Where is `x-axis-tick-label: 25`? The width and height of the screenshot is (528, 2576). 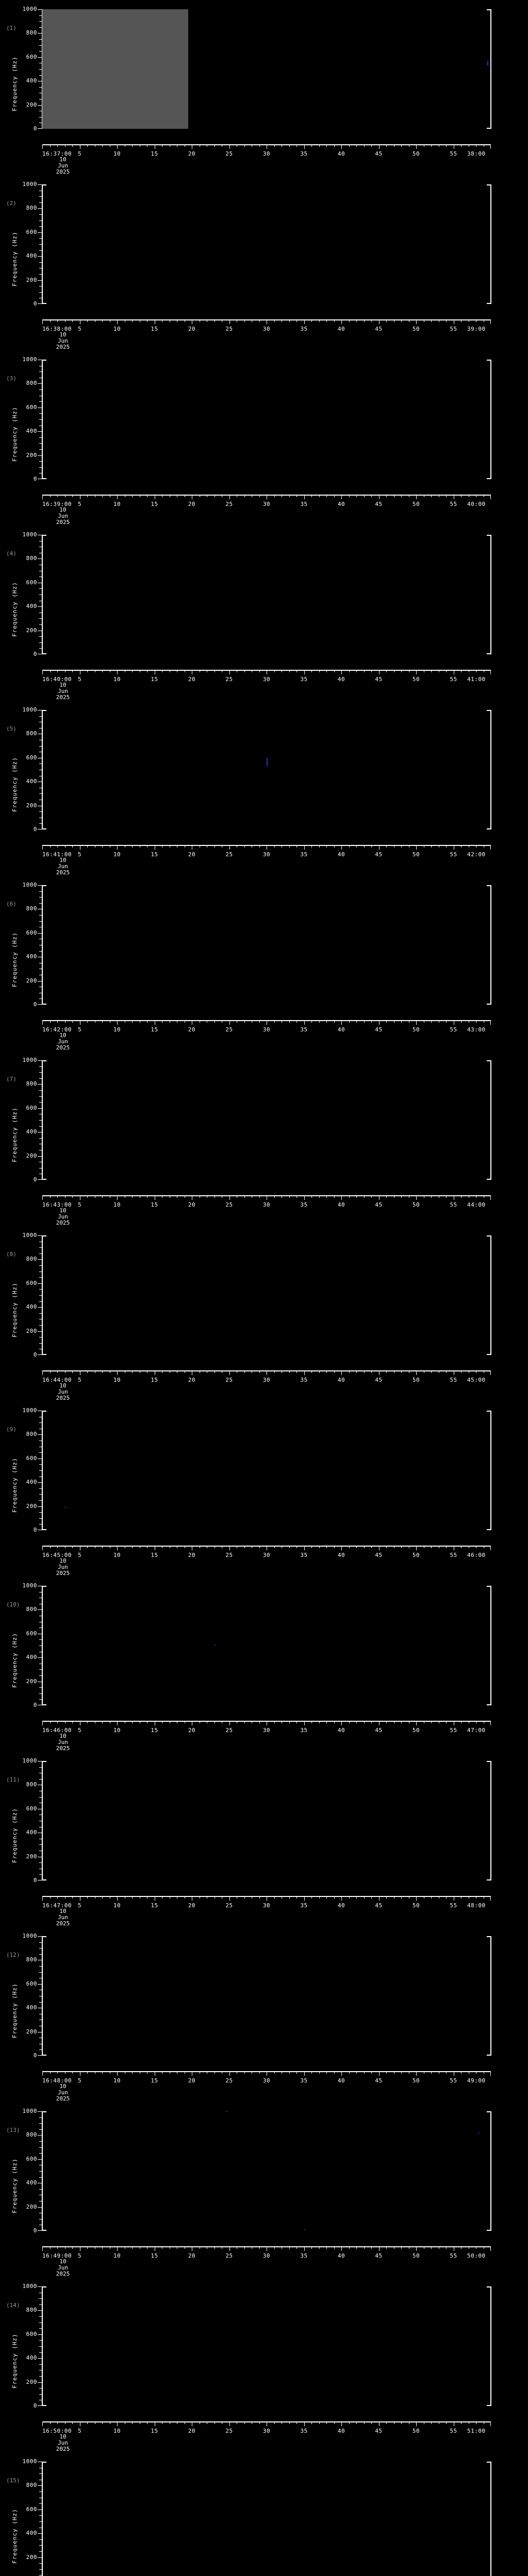 x-axis-tick-label: 25 is located at coordinates (229, 1730).